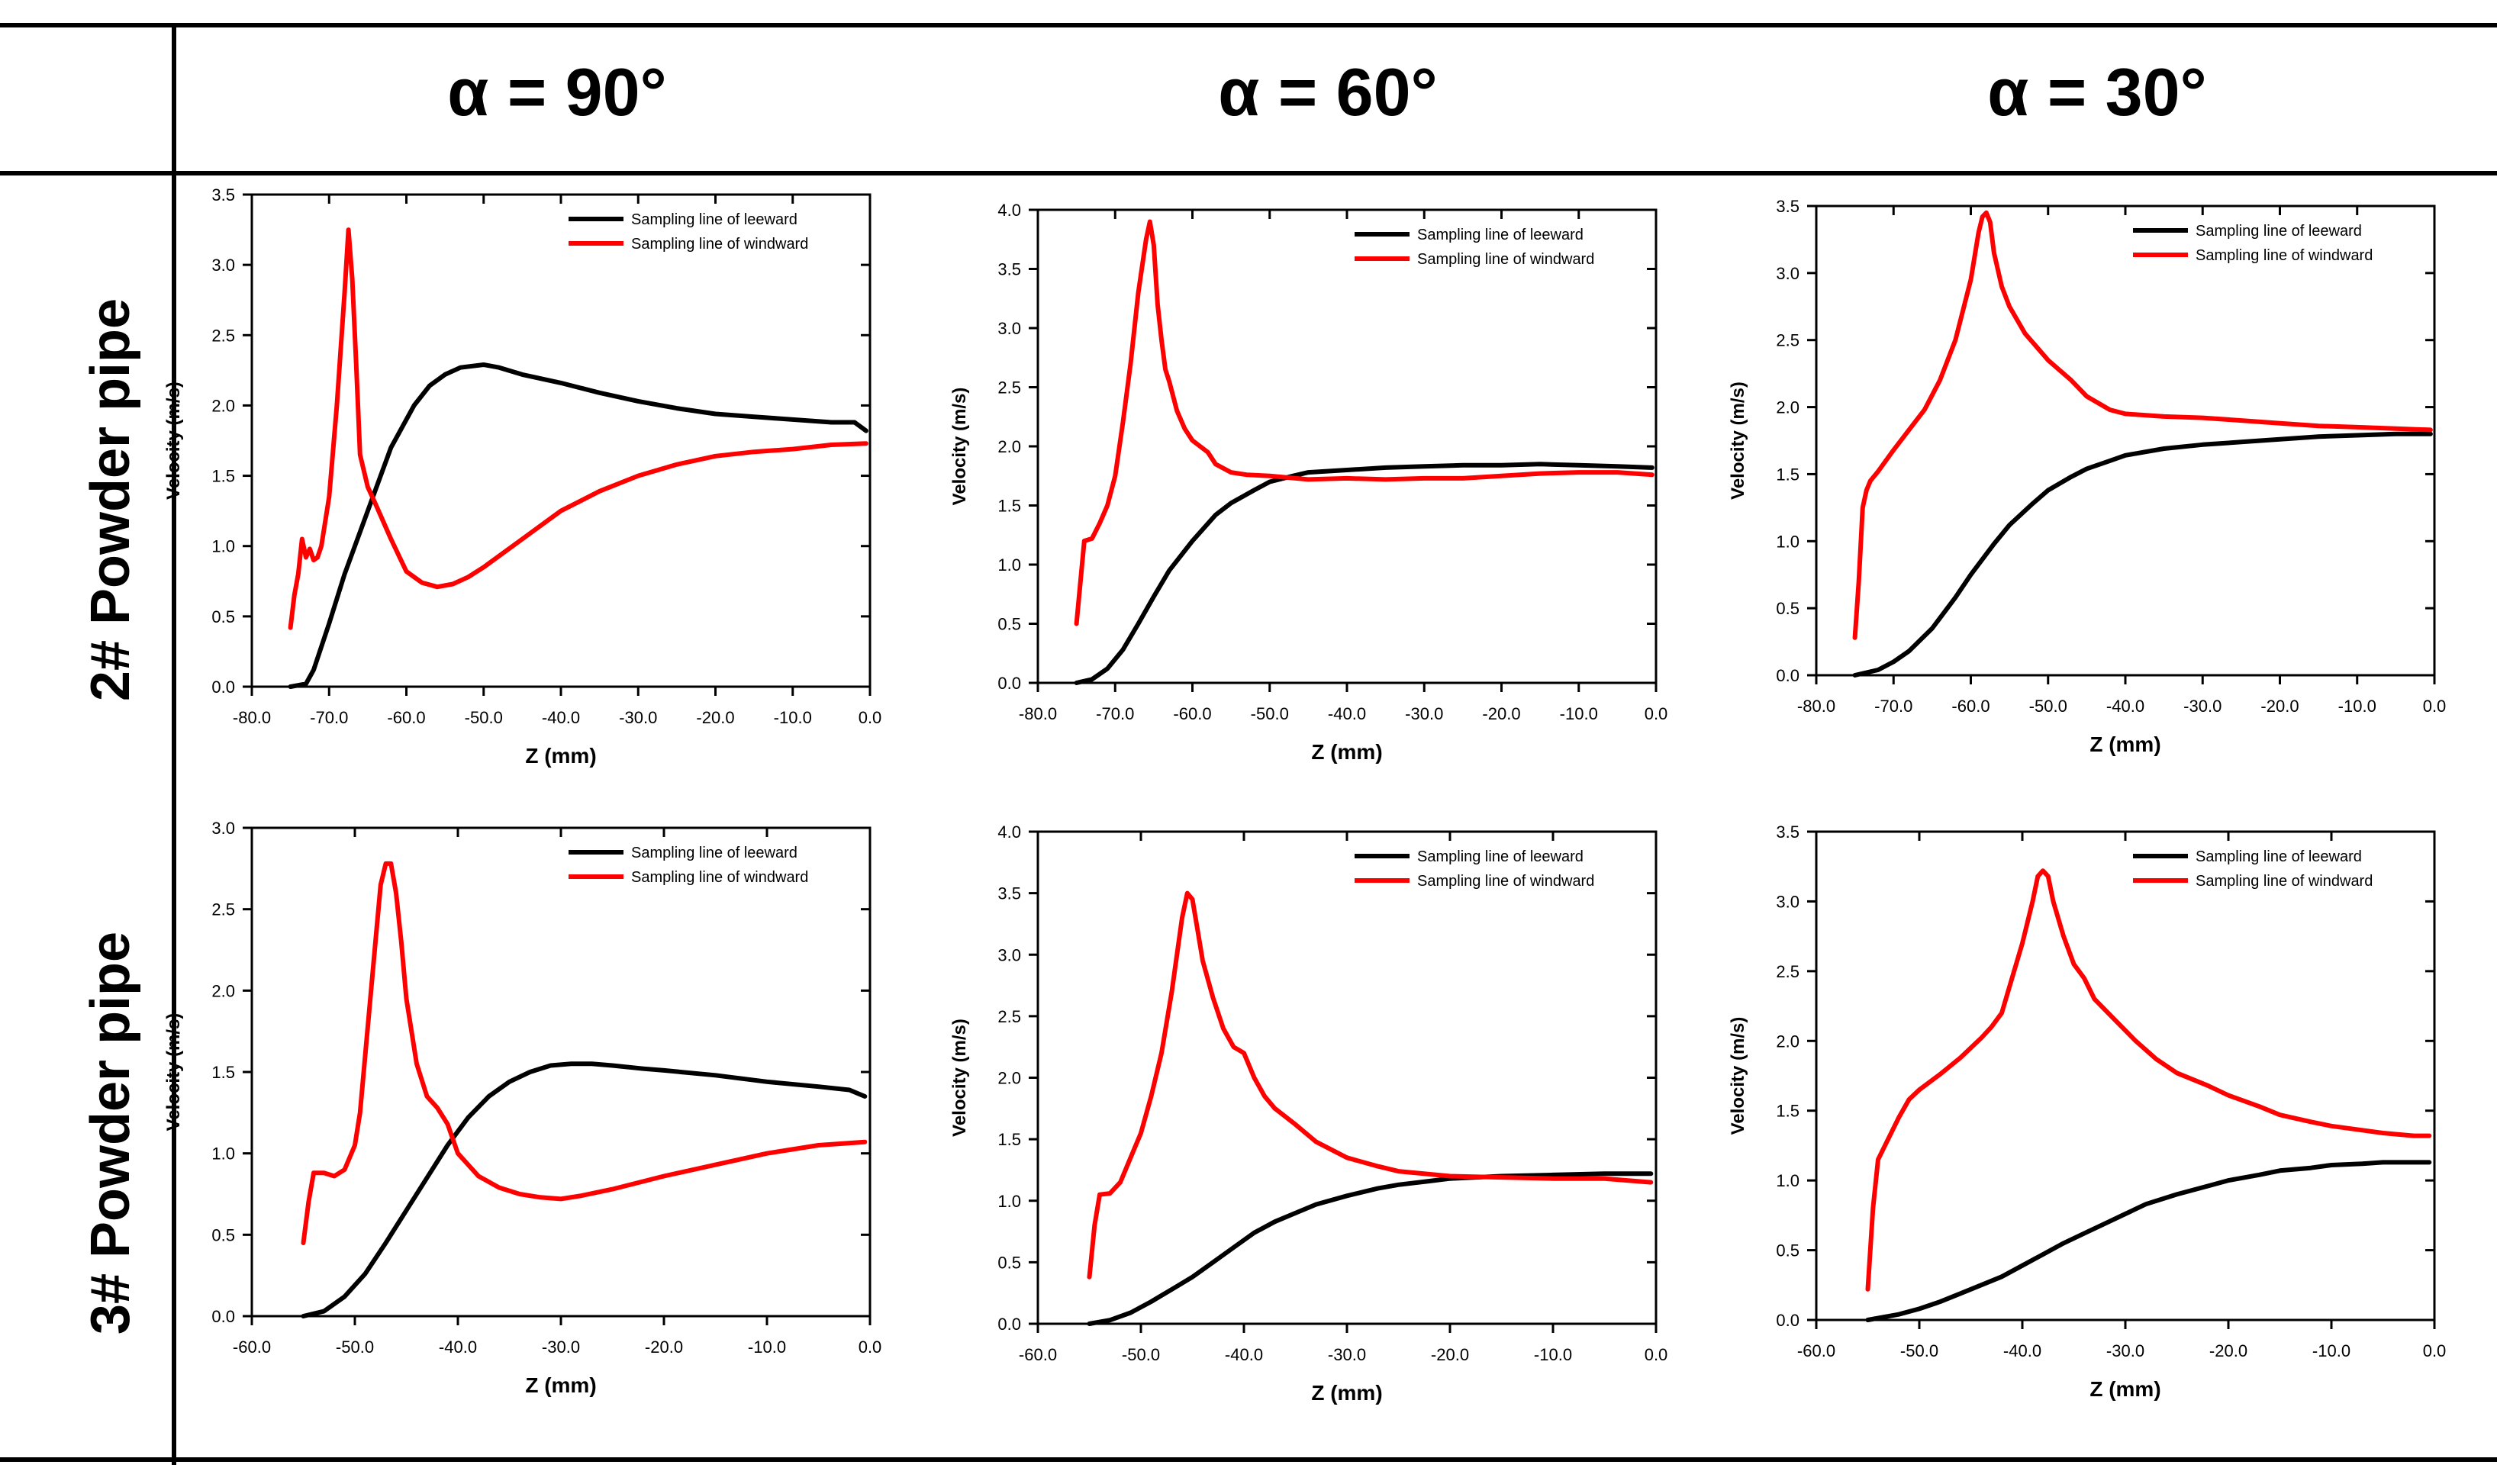 The width and height of the screenshot is (2497, 1484). What do you see at coordinates (1328, 92) in the screenshot?
I see `column-header-alpha-60: α = 60°` at bounding box center [1328, 92].